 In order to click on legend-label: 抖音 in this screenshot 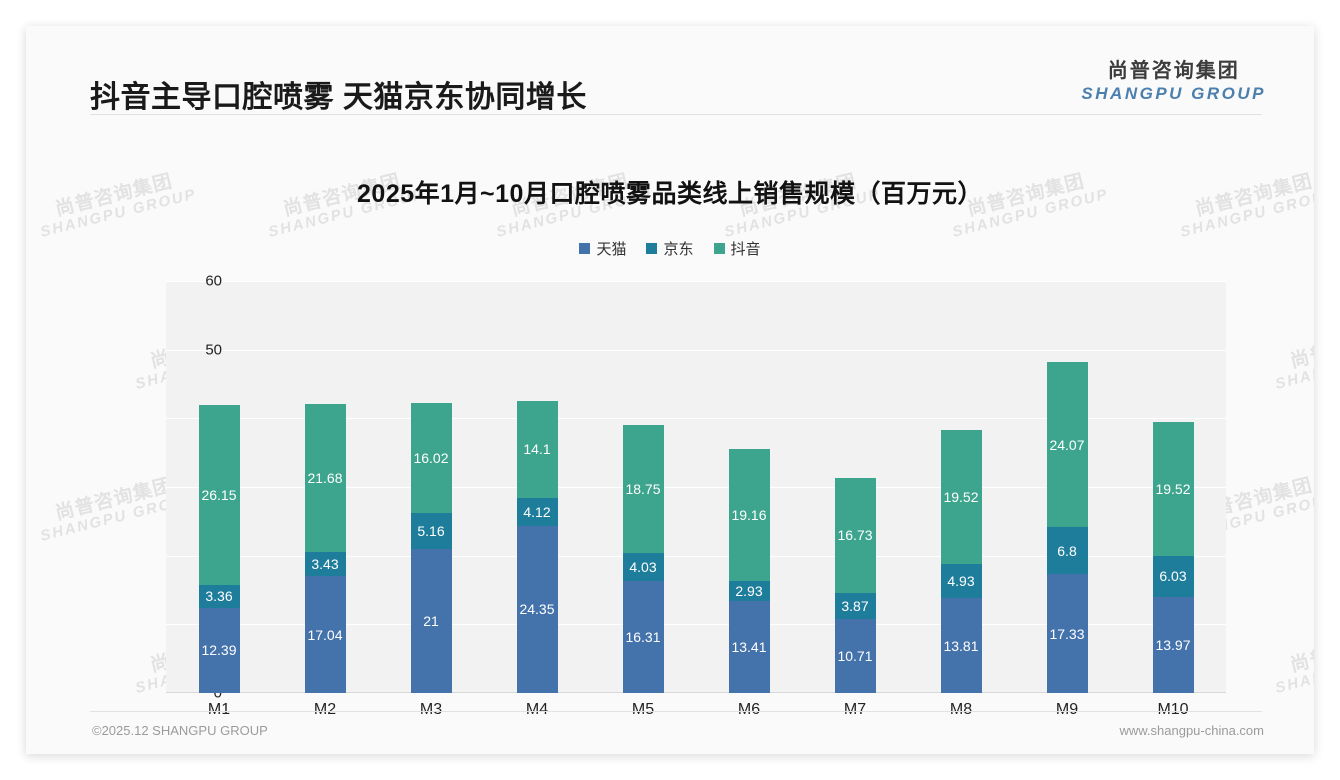, I will do `click(745, 249)`.